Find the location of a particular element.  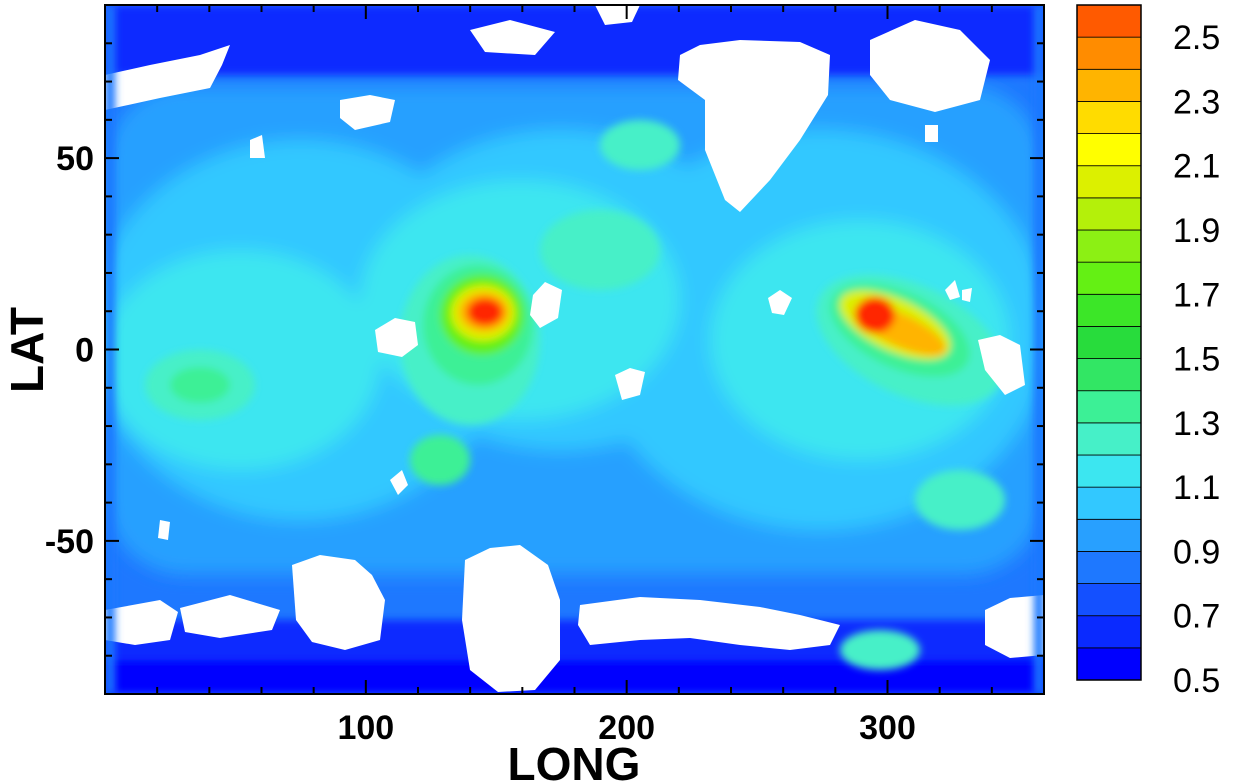

y-tick-label: 50 is located at coordinates (75, 159).